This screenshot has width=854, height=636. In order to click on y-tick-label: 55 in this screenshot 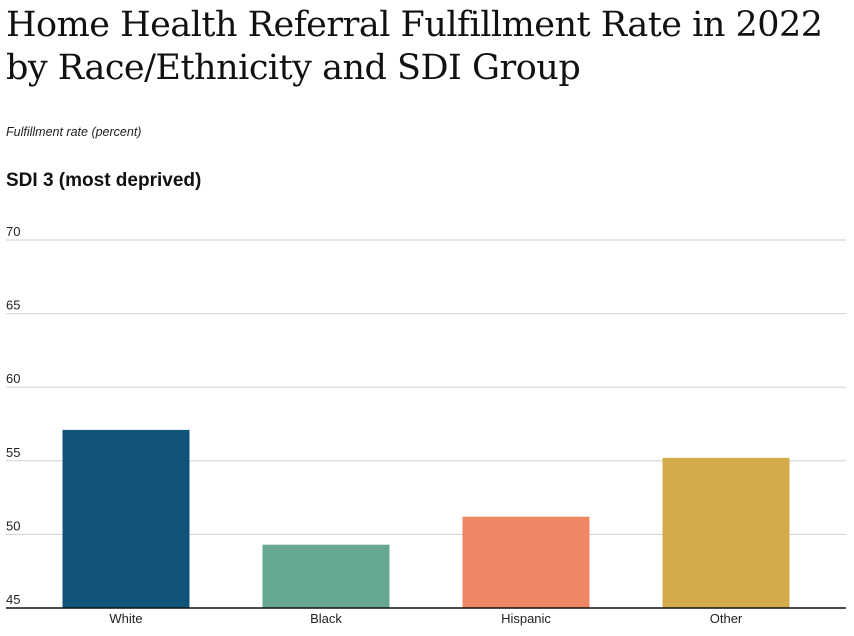, I will do `click(13, 452)`.